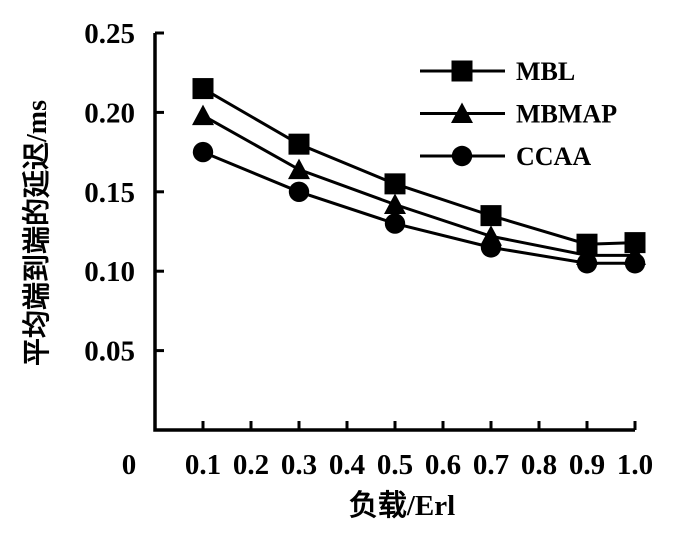  Describe the element at coordinates (587, 465) in the screenshot. I see `x-tick-label: 0.9` at that location.